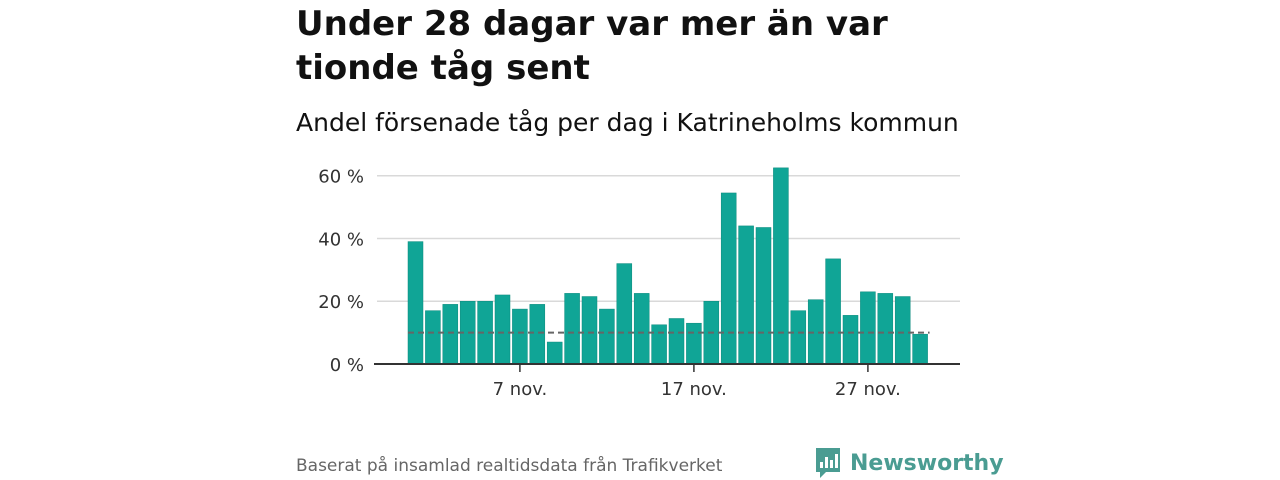 Image resolution: width=1280 pixels, height=480 pixels. I want to click on newsworthy-logo-icon, so click(828, 463).